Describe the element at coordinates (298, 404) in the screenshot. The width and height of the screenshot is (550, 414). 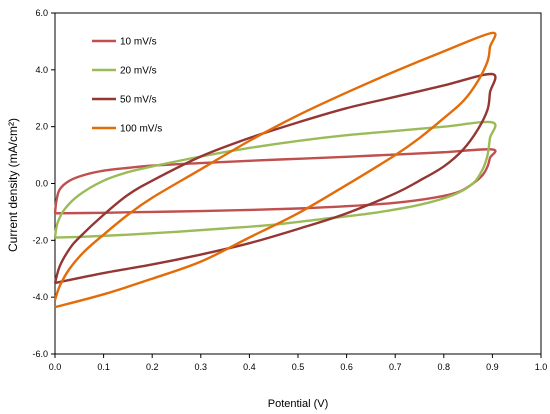
I see `x-axis-title: Potential (V)` at that location.